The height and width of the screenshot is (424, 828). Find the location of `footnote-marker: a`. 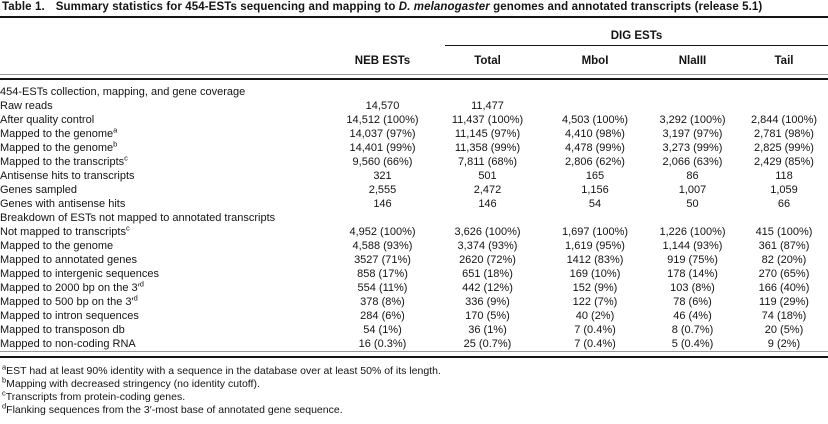

footnote-marker: a is located at coordinates (115, 130).